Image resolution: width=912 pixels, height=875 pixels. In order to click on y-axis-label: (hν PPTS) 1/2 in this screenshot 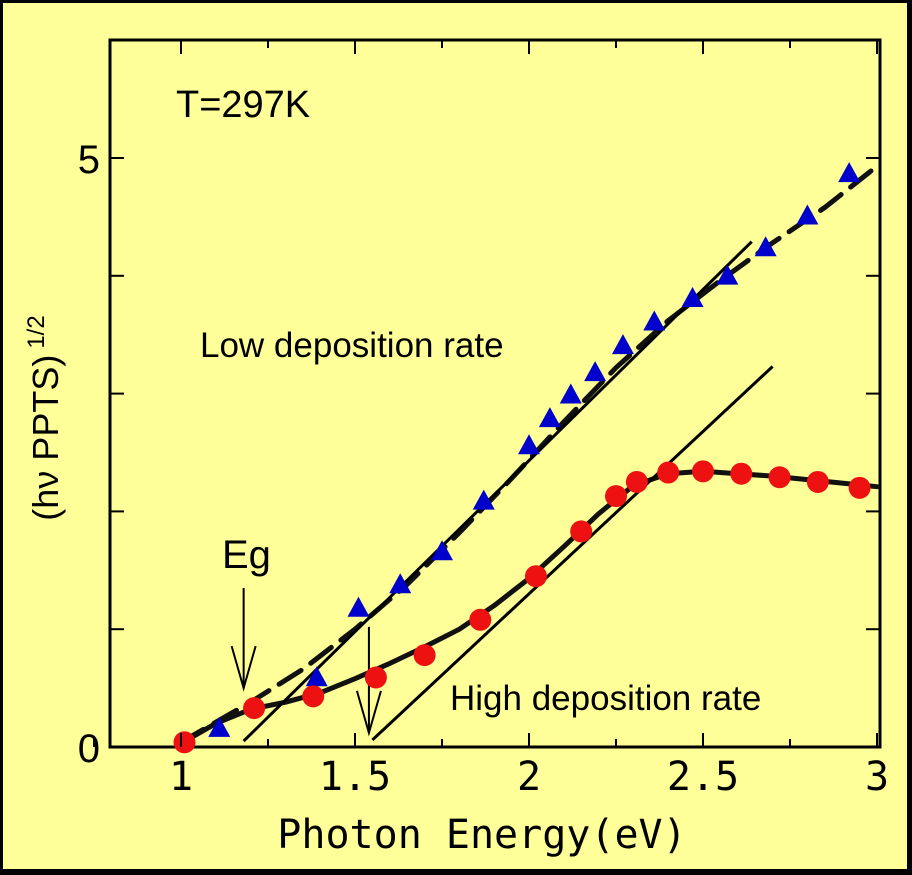, I will do `click(44, 417)`.